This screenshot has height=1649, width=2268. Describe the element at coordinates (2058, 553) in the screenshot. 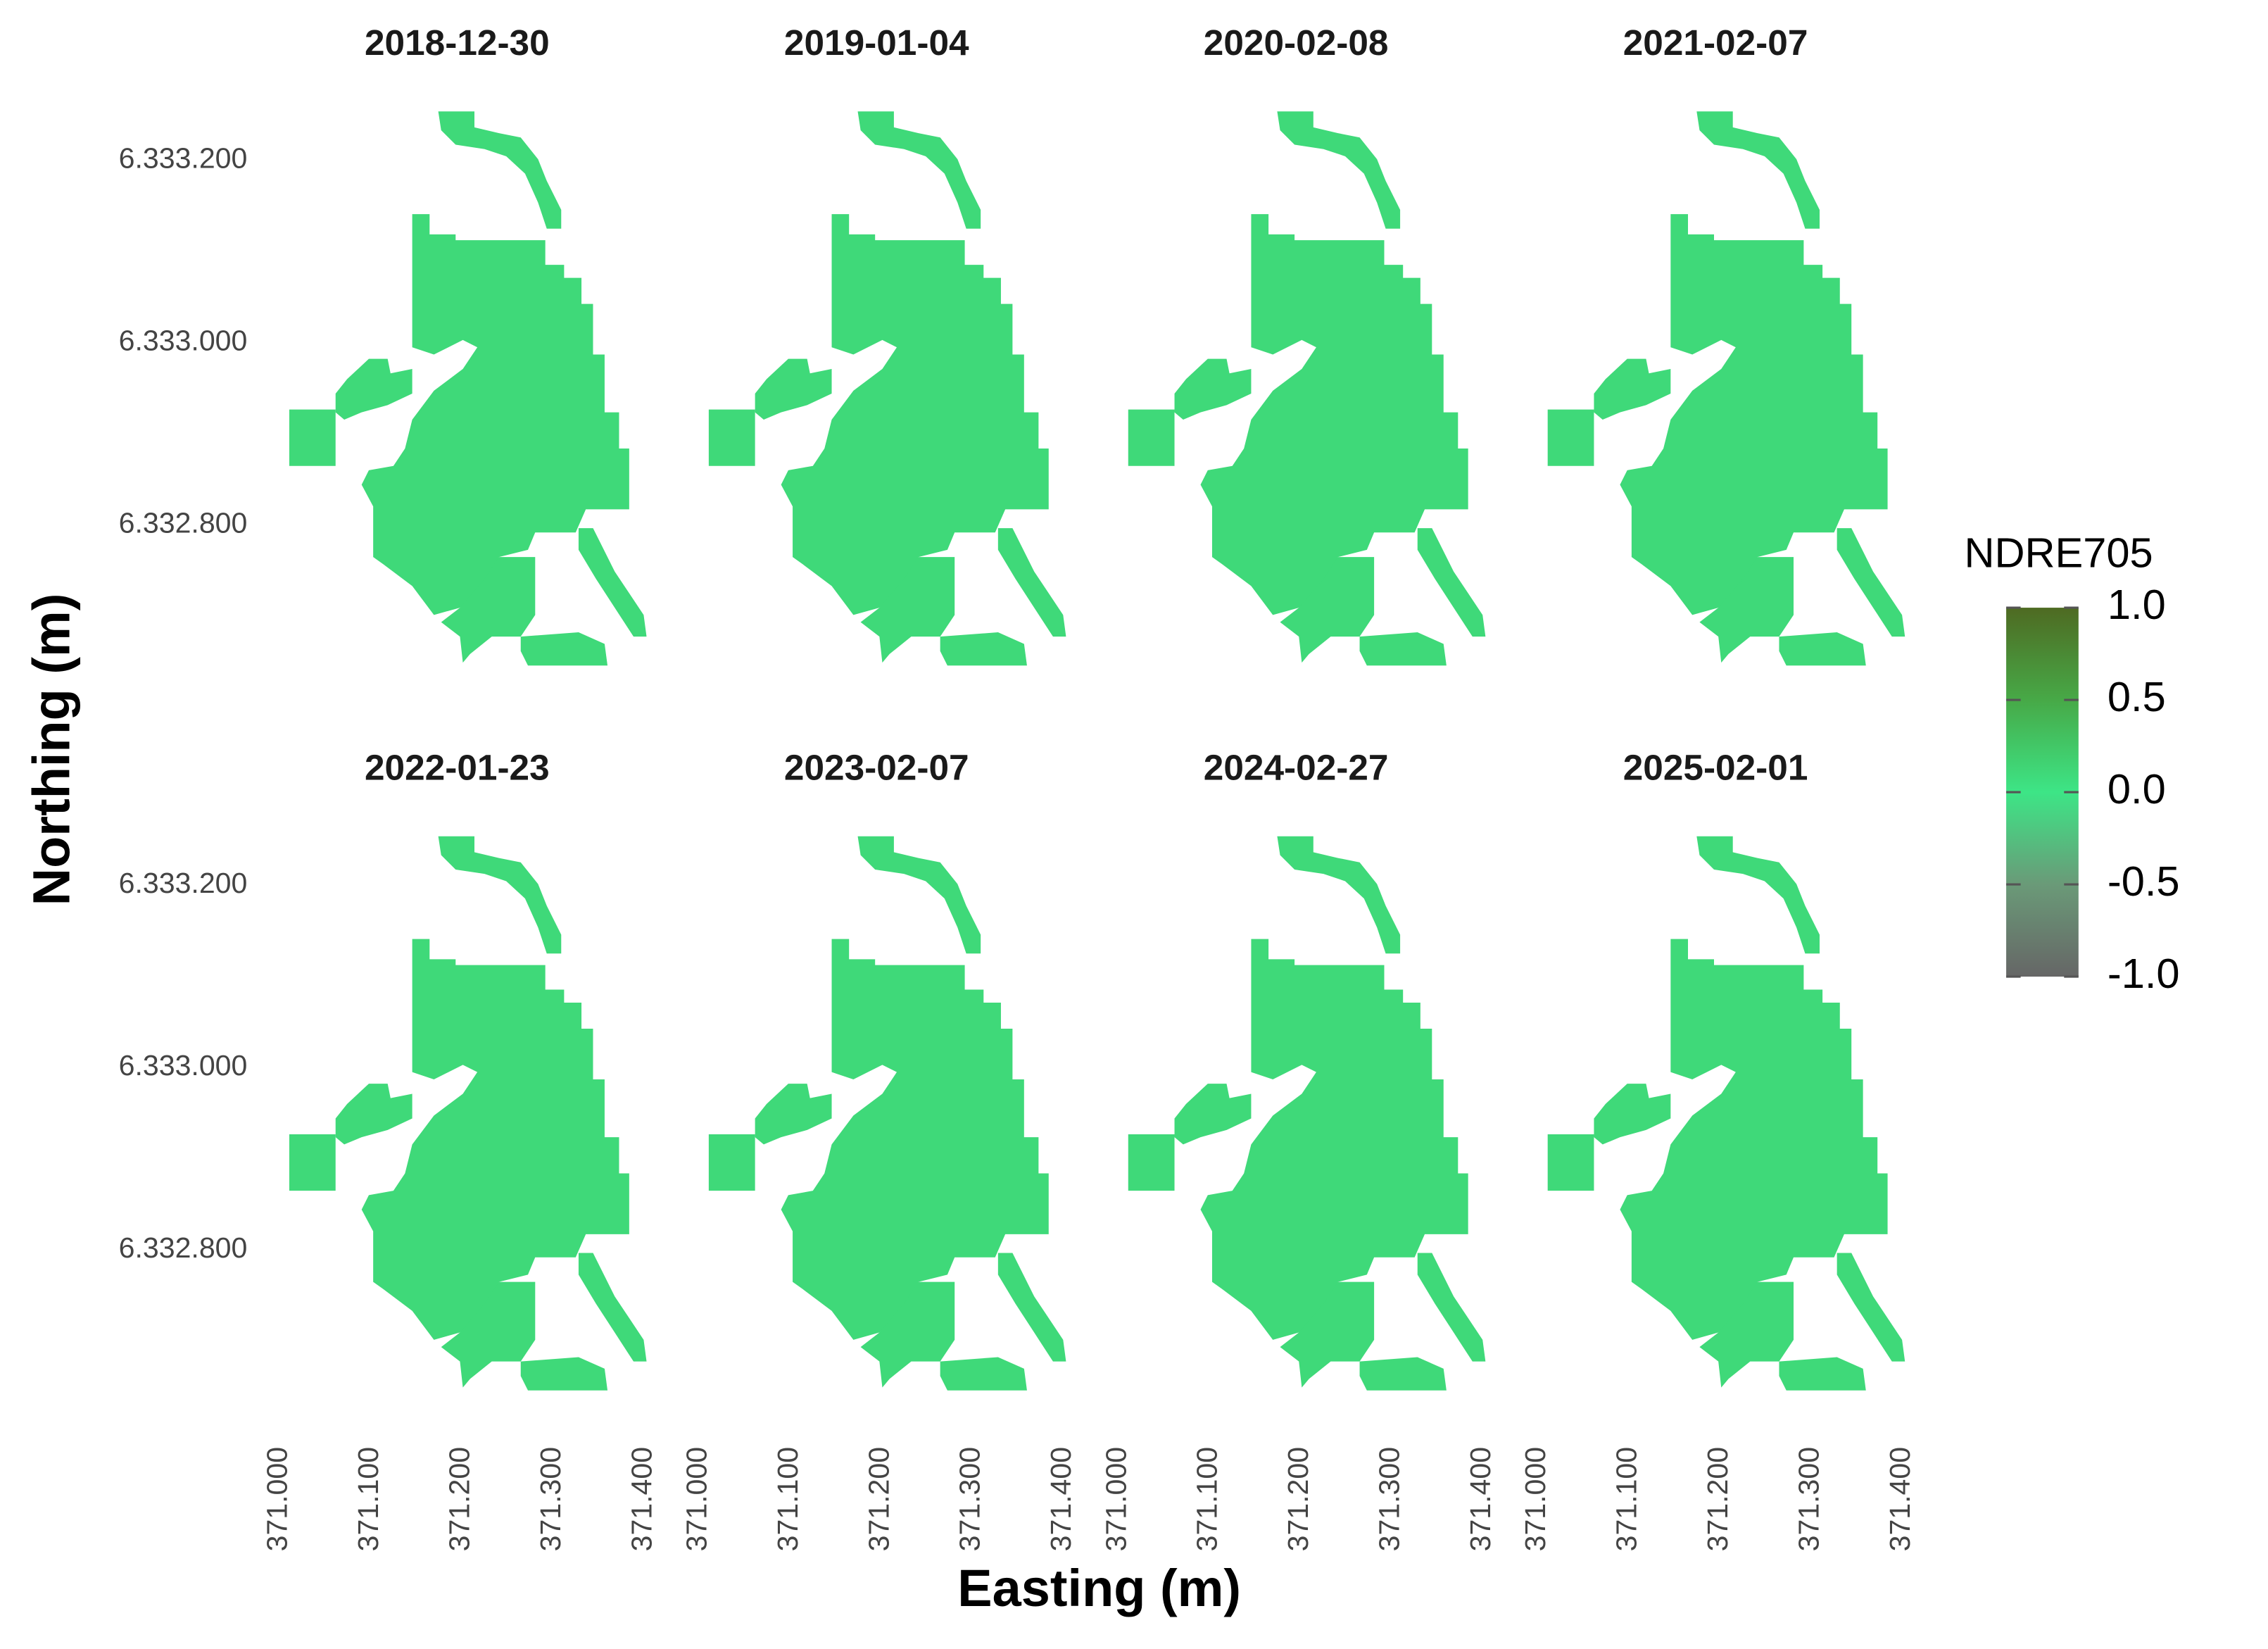

I see `legend-title: NDRE705` at that location.